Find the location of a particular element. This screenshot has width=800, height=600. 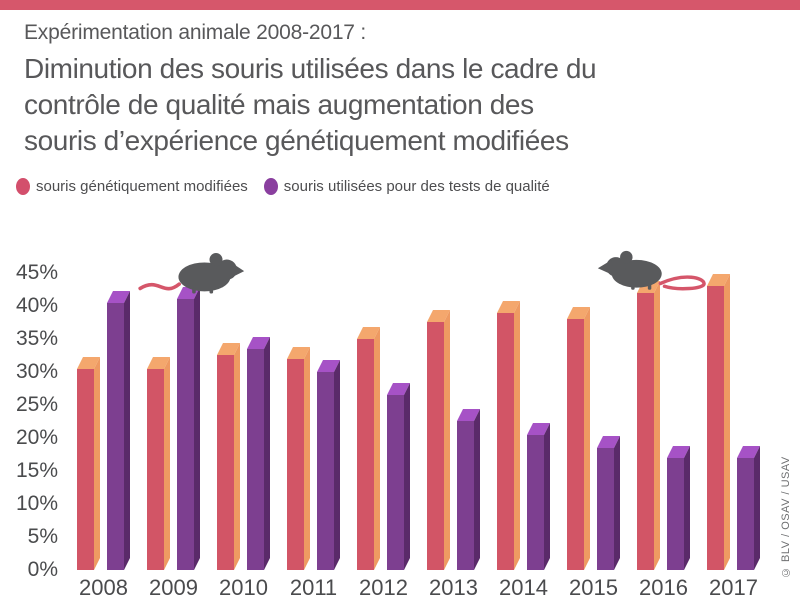

y-axis-label-30: 30% is located at coordinates (36, 371).